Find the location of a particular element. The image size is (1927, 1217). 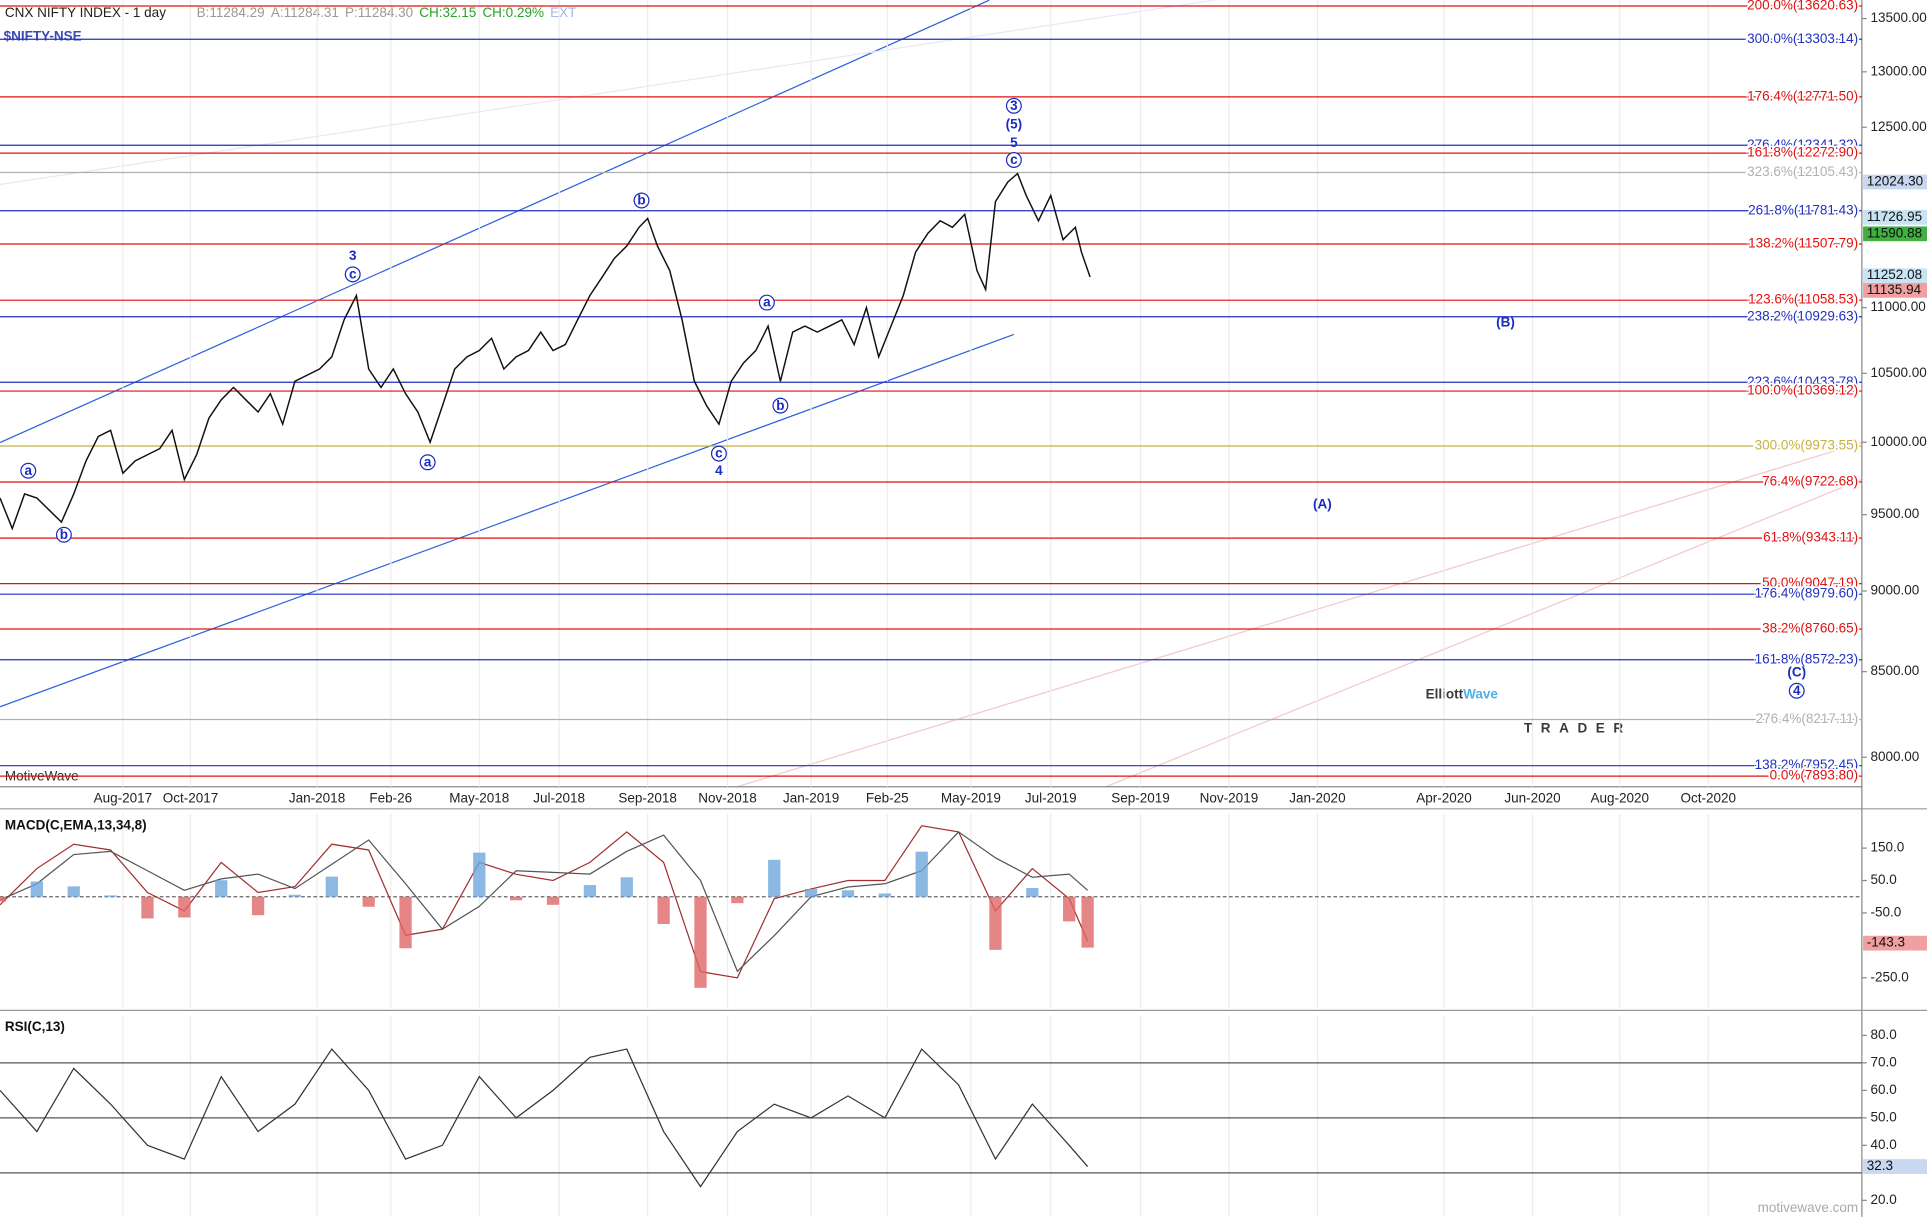

price-tag-label: 11590.88 is located at coordinates (1894, 232).